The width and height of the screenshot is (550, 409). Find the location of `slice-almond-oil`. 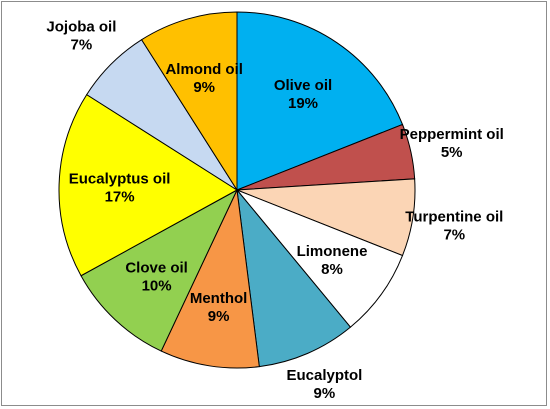

slice-almond-oil is located at coordinates (189, 101).